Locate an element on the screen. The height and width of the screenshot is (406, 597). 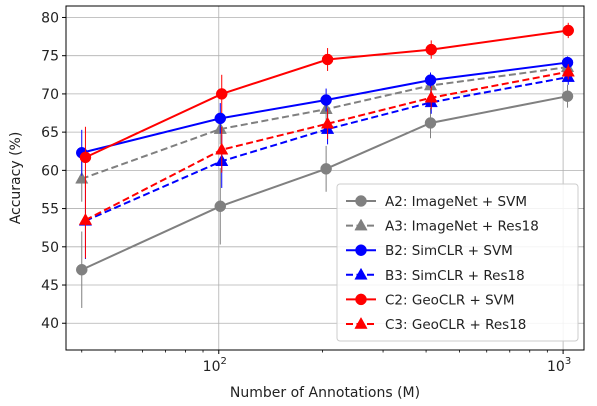
y-tick-label: 60 is located at coordinates (50, 171).